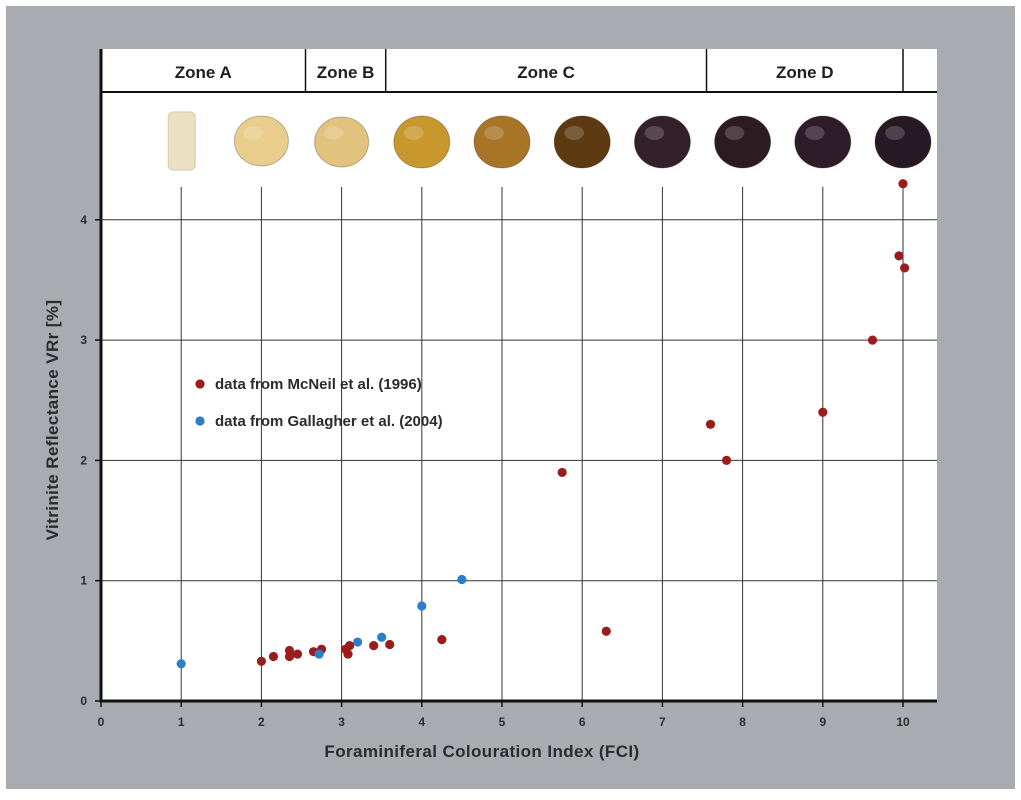 The width and height of the screenshot is (1021, 800). What do you see at coordinates (318, 384) in the screenshot?
I see `legend-label: data from McNeil et al. (1996)` at bounding box center [318, 384].